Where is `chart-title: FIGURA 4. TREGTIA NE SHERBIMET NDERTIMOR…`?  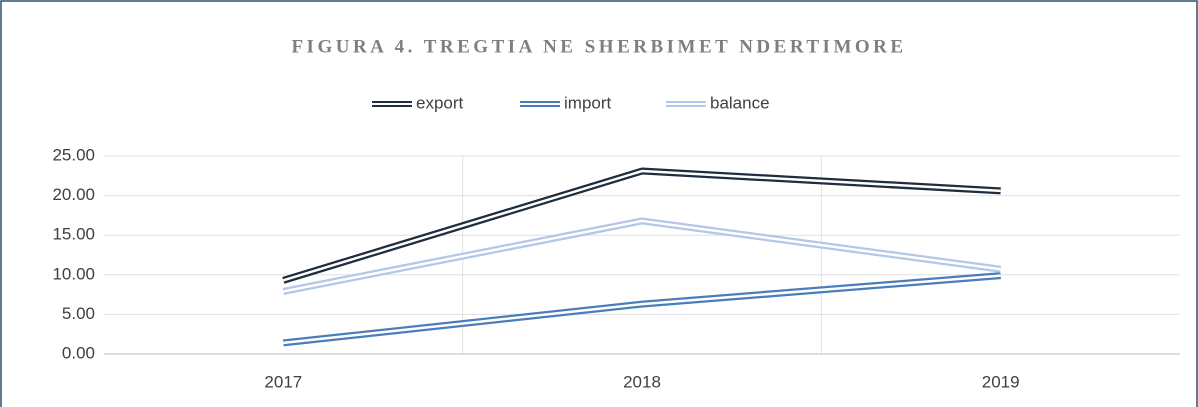
chart-title: FIGURA 4. TREGTIA NE SHERBIMET NDERTIMOR… is located at coordinates (598, 46).